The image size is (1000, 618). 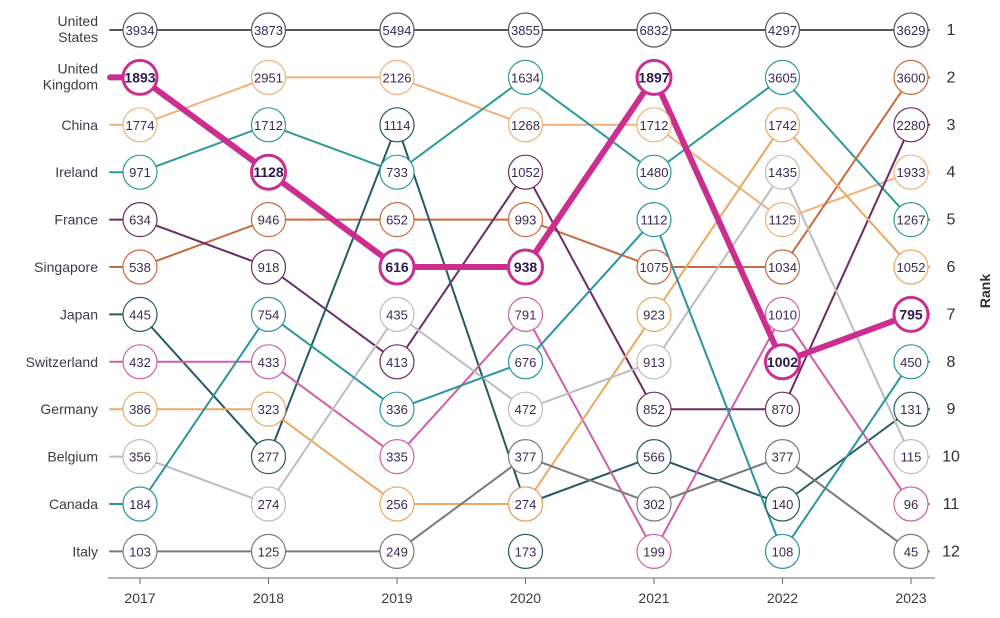 I want to click on rank-number: 5, so click(x=951, y=220).